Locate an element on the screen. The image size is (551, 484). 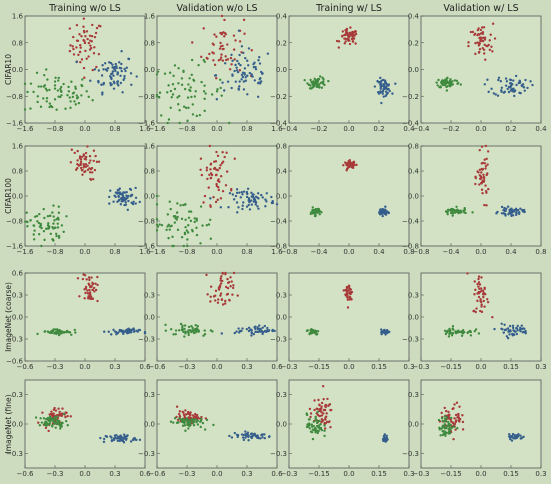
y-tick-label: 0.4 is located at coordinates (282, 172).